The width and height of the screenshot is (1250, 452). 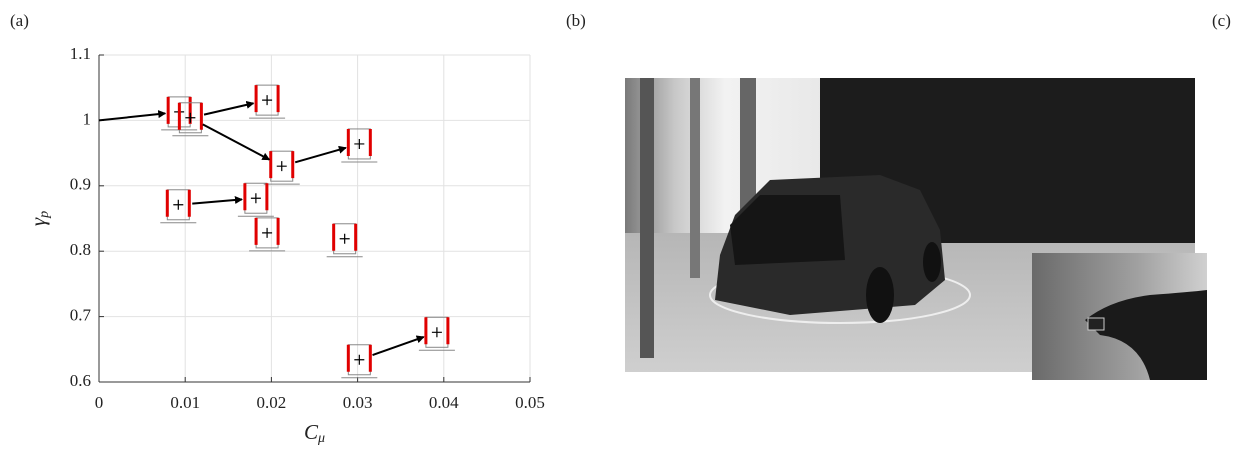 I want to click on x-tick-label: 0.02, so click(x=272, y=402).